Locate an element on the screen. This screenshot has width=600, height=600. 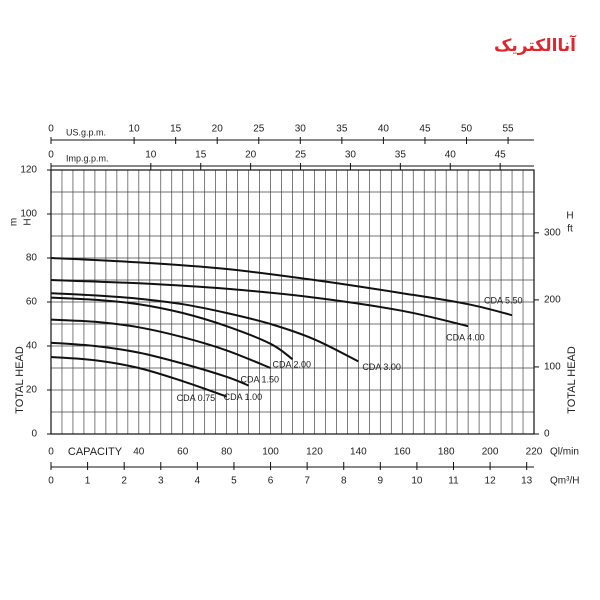
x2-tick-label: 8 is located at coordinates (344, 481).